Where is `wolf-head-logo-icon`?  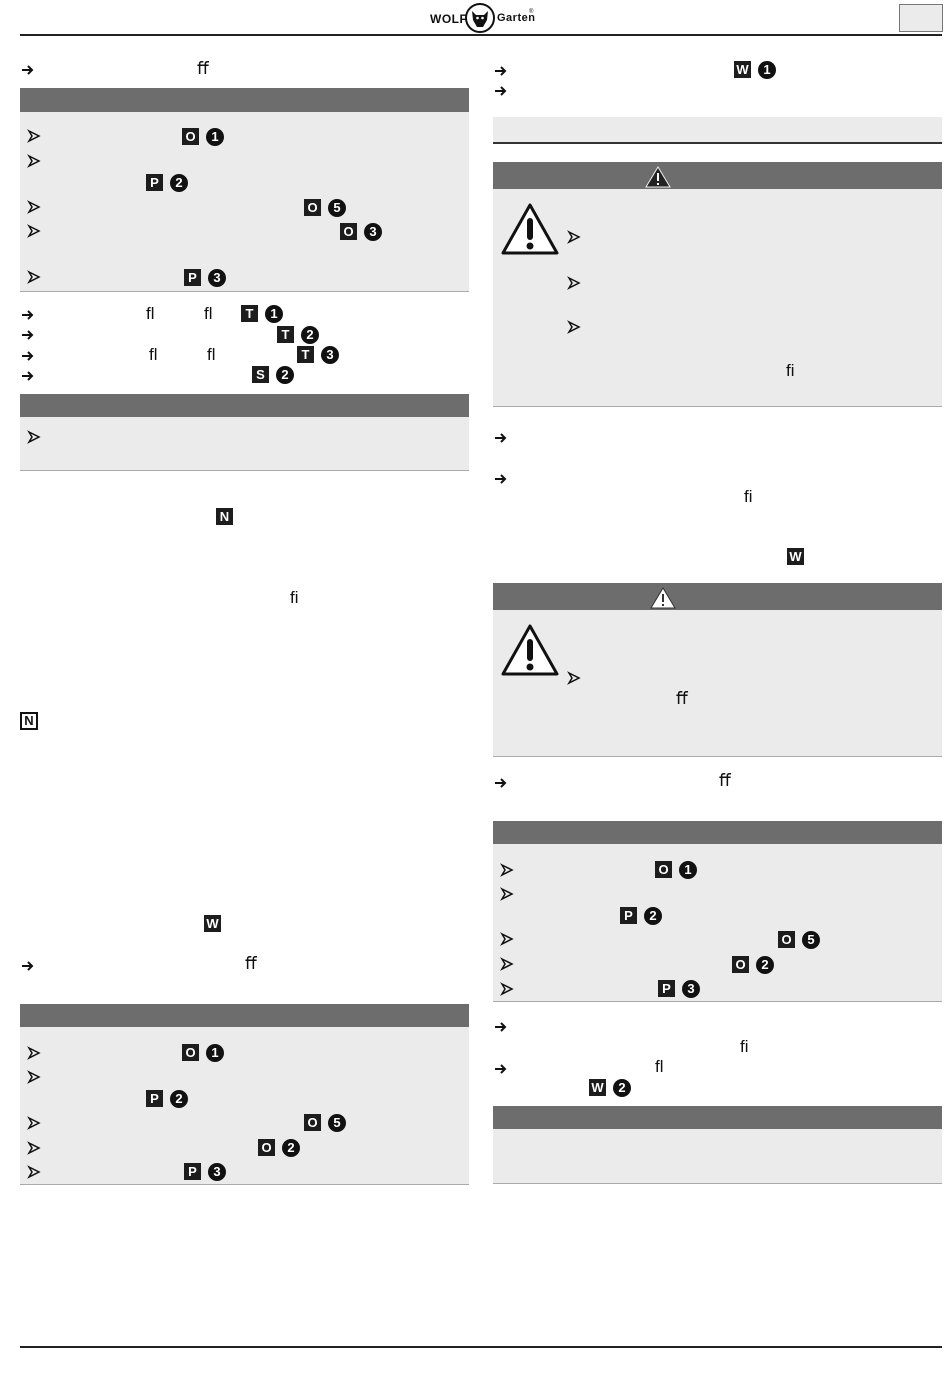 wolf-head-logo-icon is located at coordinates (480, 18).